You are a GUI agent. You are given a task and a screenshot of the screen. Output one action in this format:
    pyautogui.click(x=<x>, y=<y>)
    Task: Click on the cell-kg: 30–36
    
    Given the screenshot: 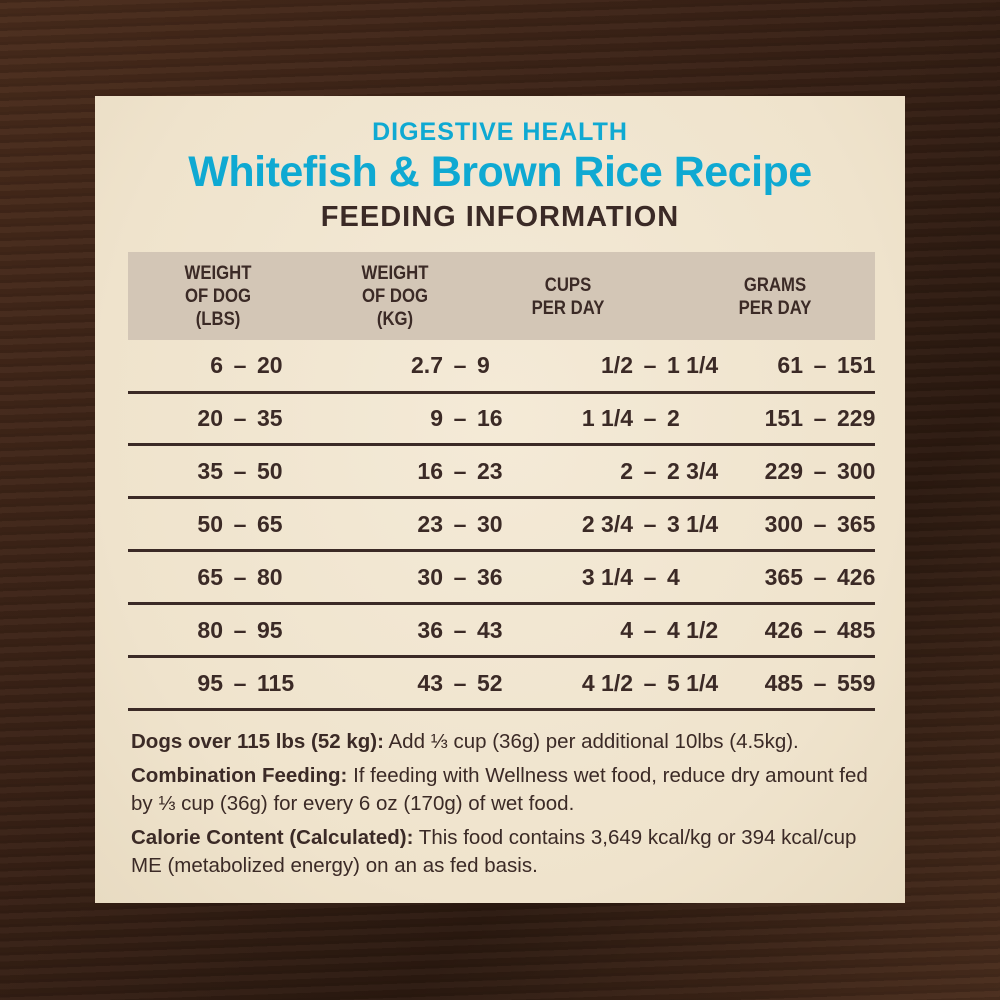 What is the action you would take?
    pyautogui.click(x=435, y=578)
    